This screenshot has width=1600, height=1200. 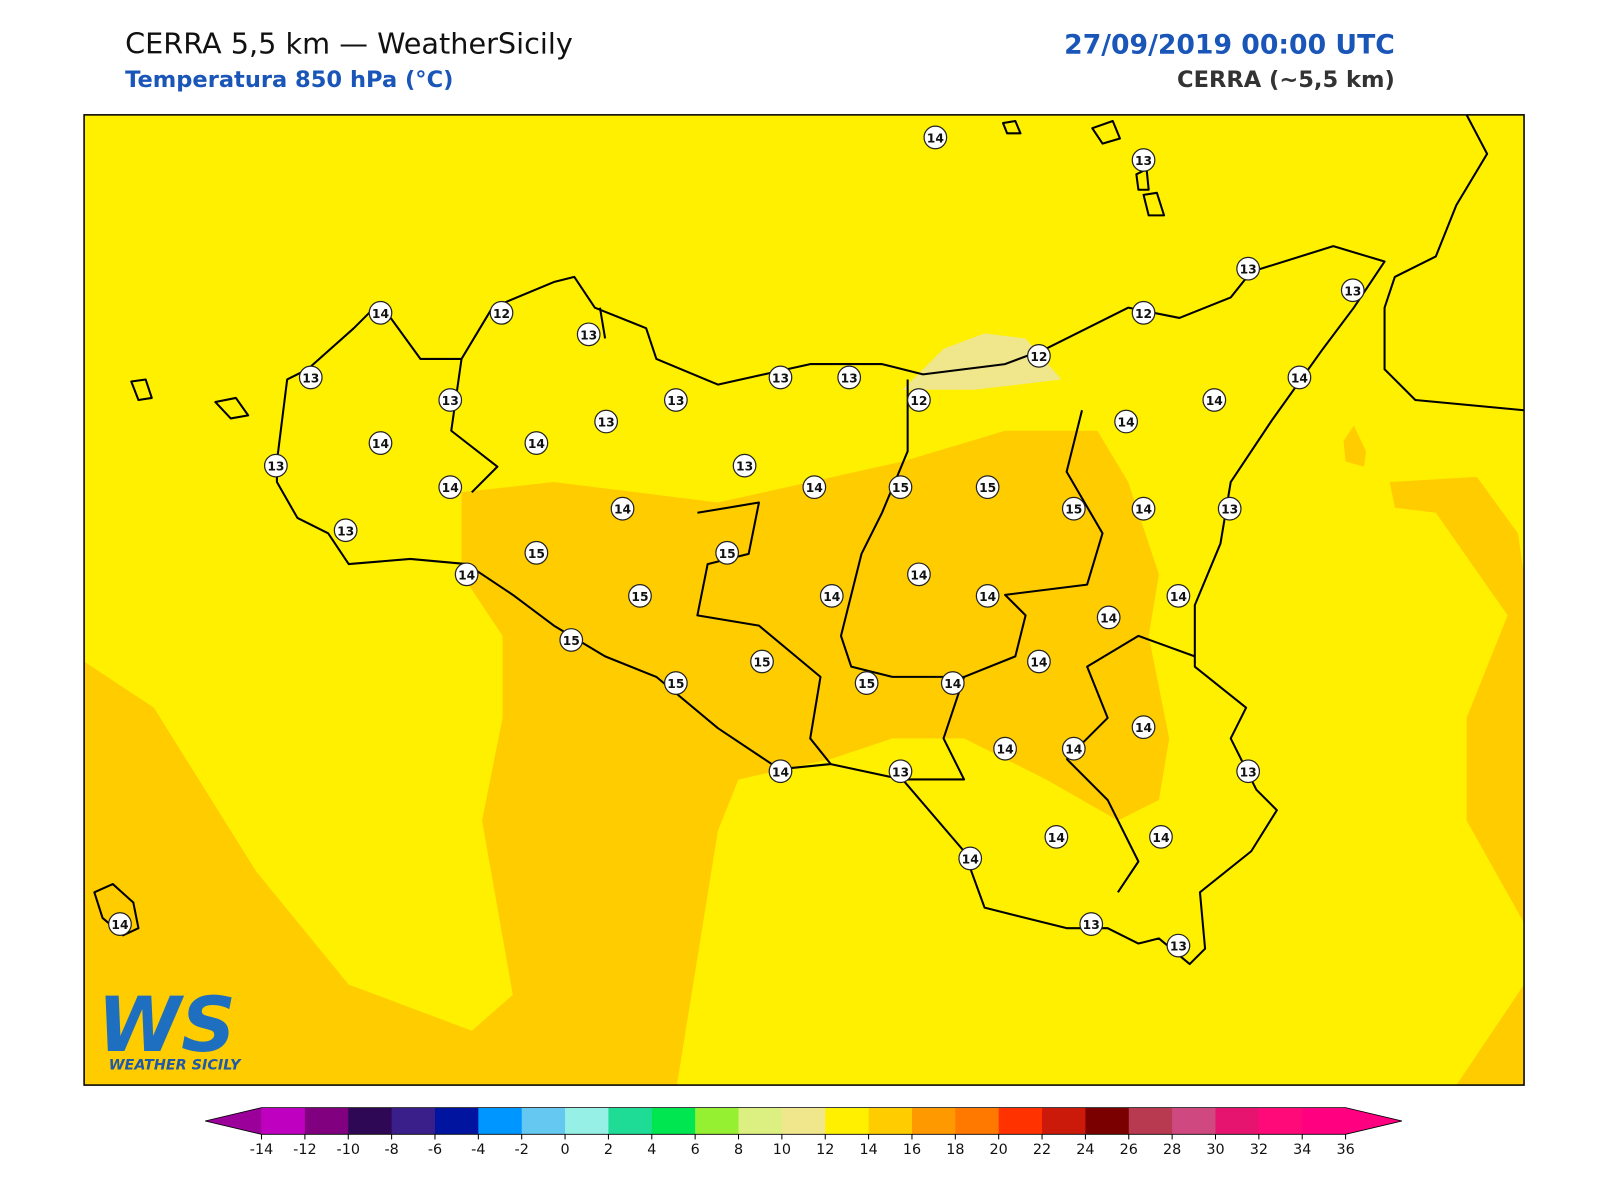 I want to click on colorbar-tick-label: 26, so click(x=1129, y=1150).